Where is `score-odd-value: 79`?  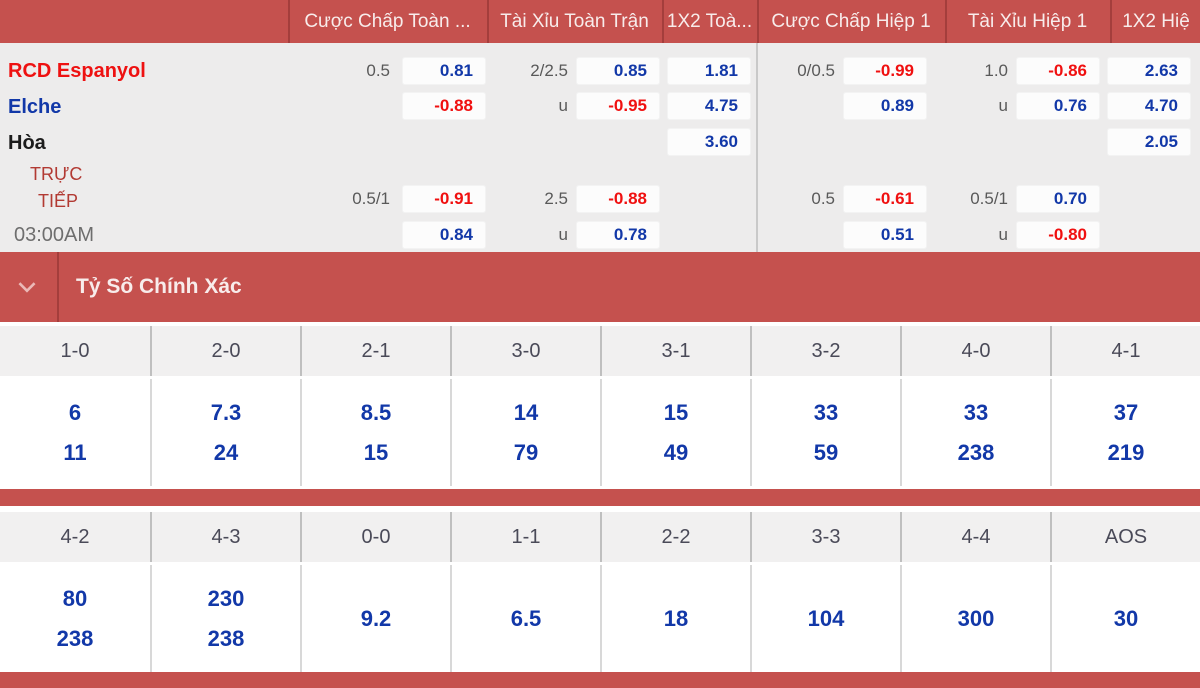
score-odd-value: 79 is located at coordinates (526, 452).